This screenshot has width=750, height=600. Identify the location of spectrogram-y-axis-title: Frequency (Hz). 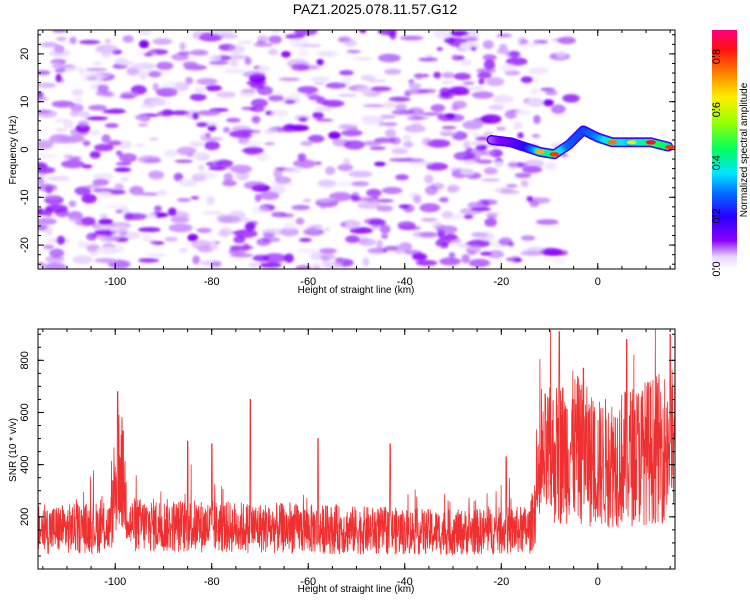
(13, 150).